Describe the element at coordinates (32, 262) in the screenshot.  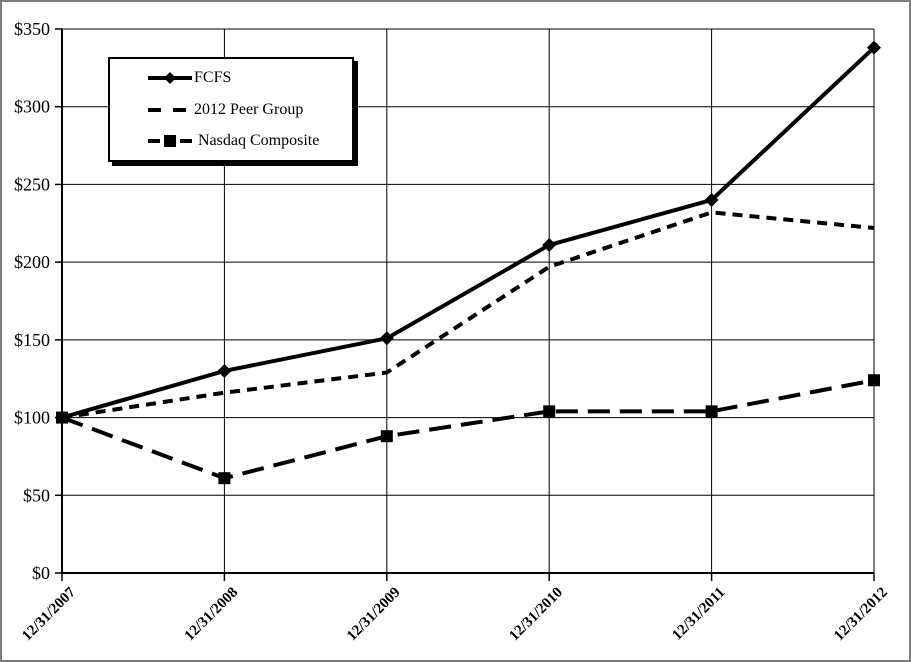
I see `y-axis-label: $200` at that location.